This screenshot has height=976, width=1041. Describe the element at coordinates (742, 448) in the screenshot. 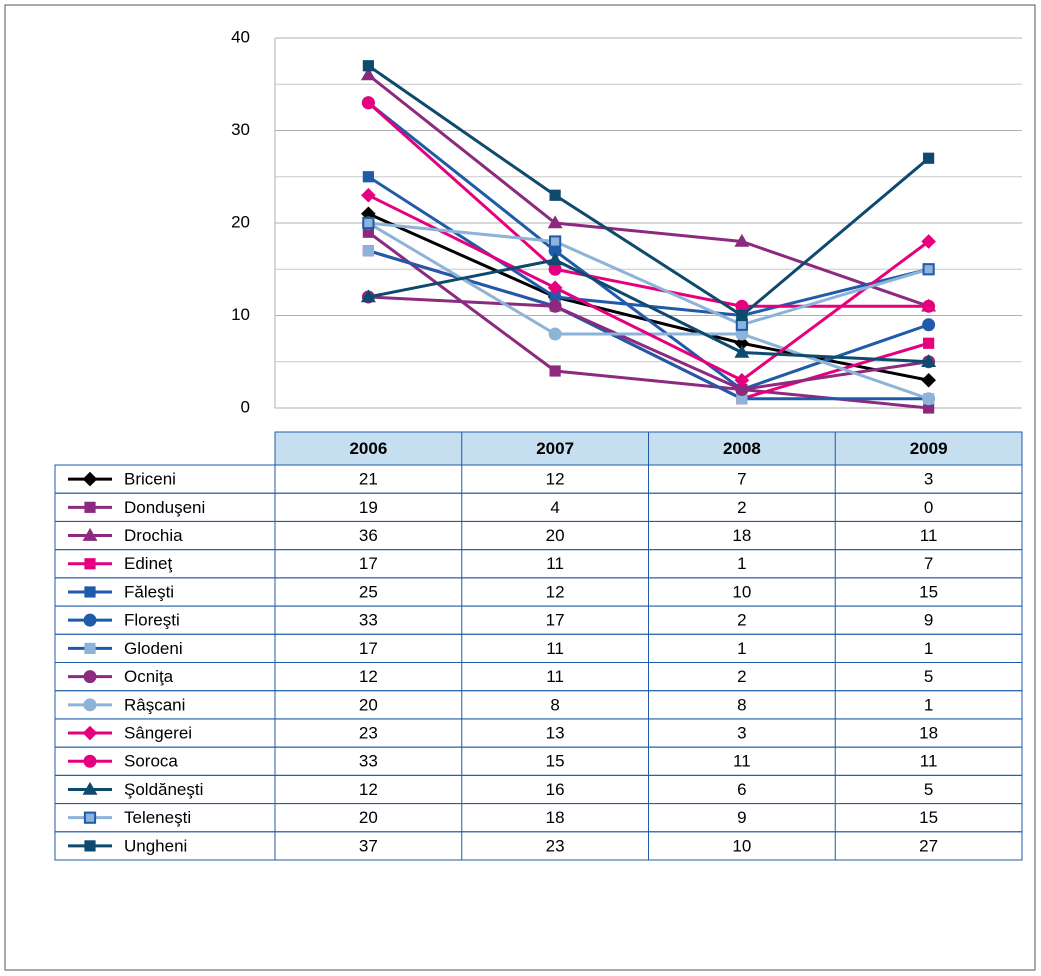

I see `column-header: 2008` at that location.